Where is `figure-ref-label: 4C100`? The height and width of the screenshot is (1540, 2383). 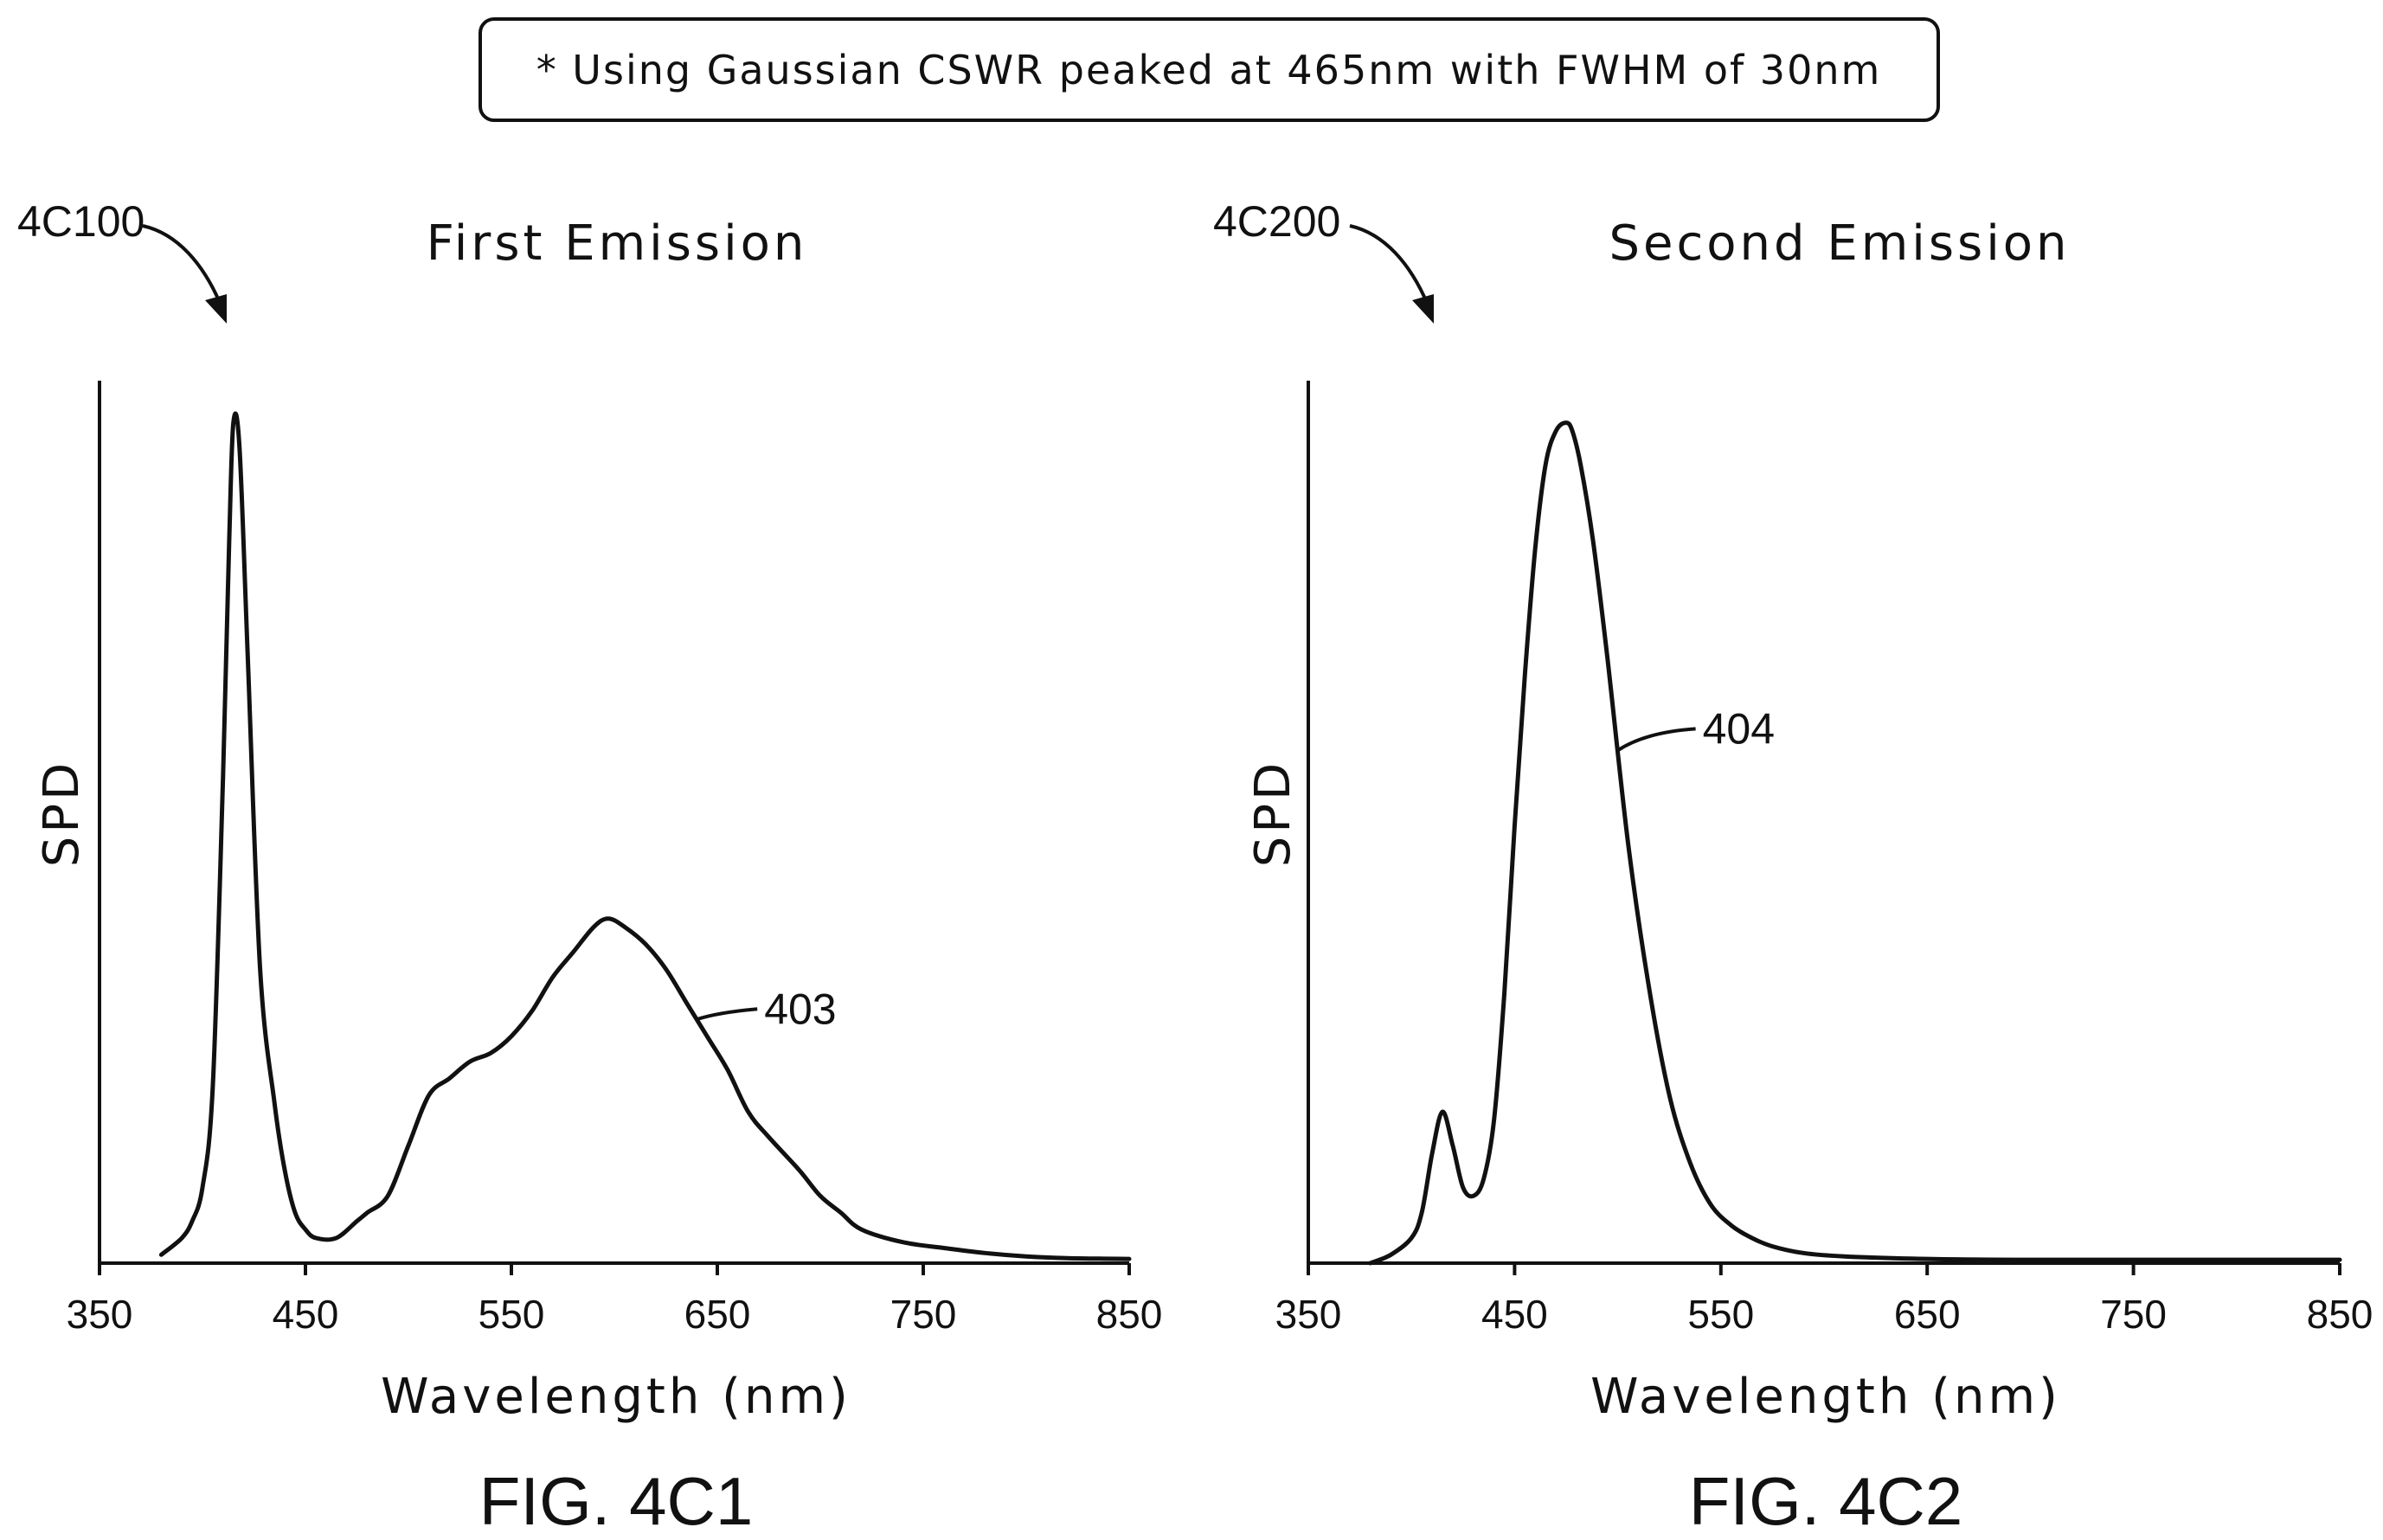 figure-ref-label: 4C100 is located at coordinates (81, 221).